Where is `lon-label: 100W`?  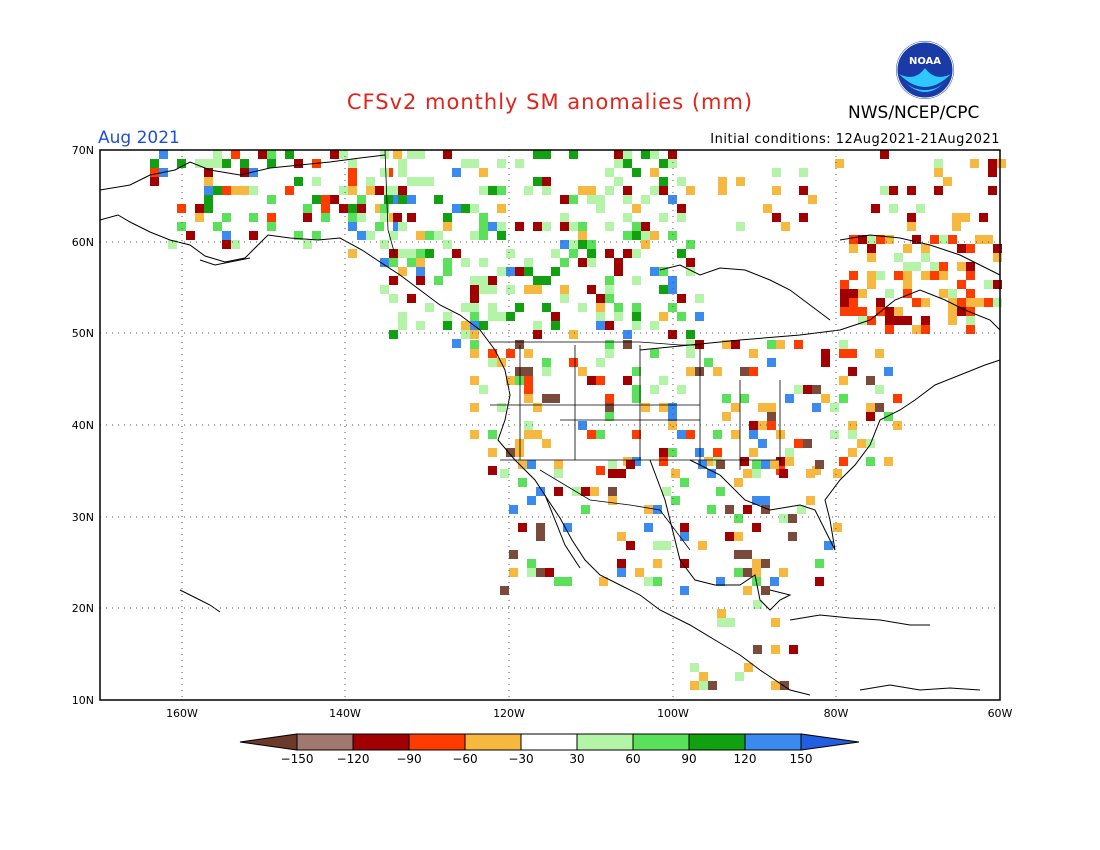
lon-label: 100W is located at coordinates (673, 713).